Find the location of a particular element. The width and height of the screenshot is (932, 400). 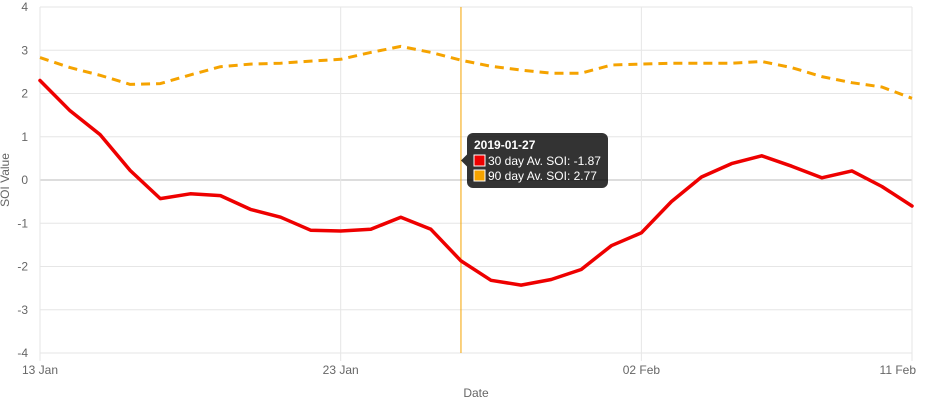

y-tick-label: 2 is located at coordinates (24, 94).